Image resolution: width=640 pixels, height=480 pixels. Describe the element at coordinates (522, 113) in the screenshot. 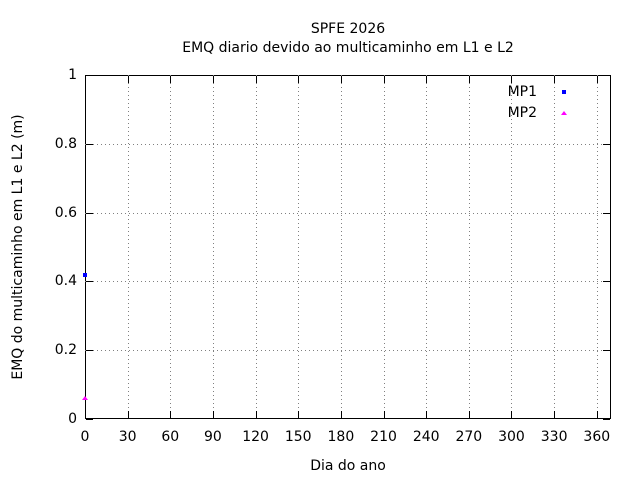

I see `legend-label-mp2: MP2` at that location.